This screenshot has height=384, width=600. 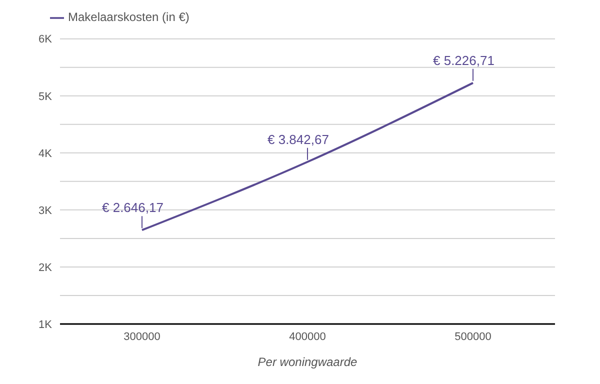 I want to click on y-tick-label: 6K, so click(x=45, y=40).